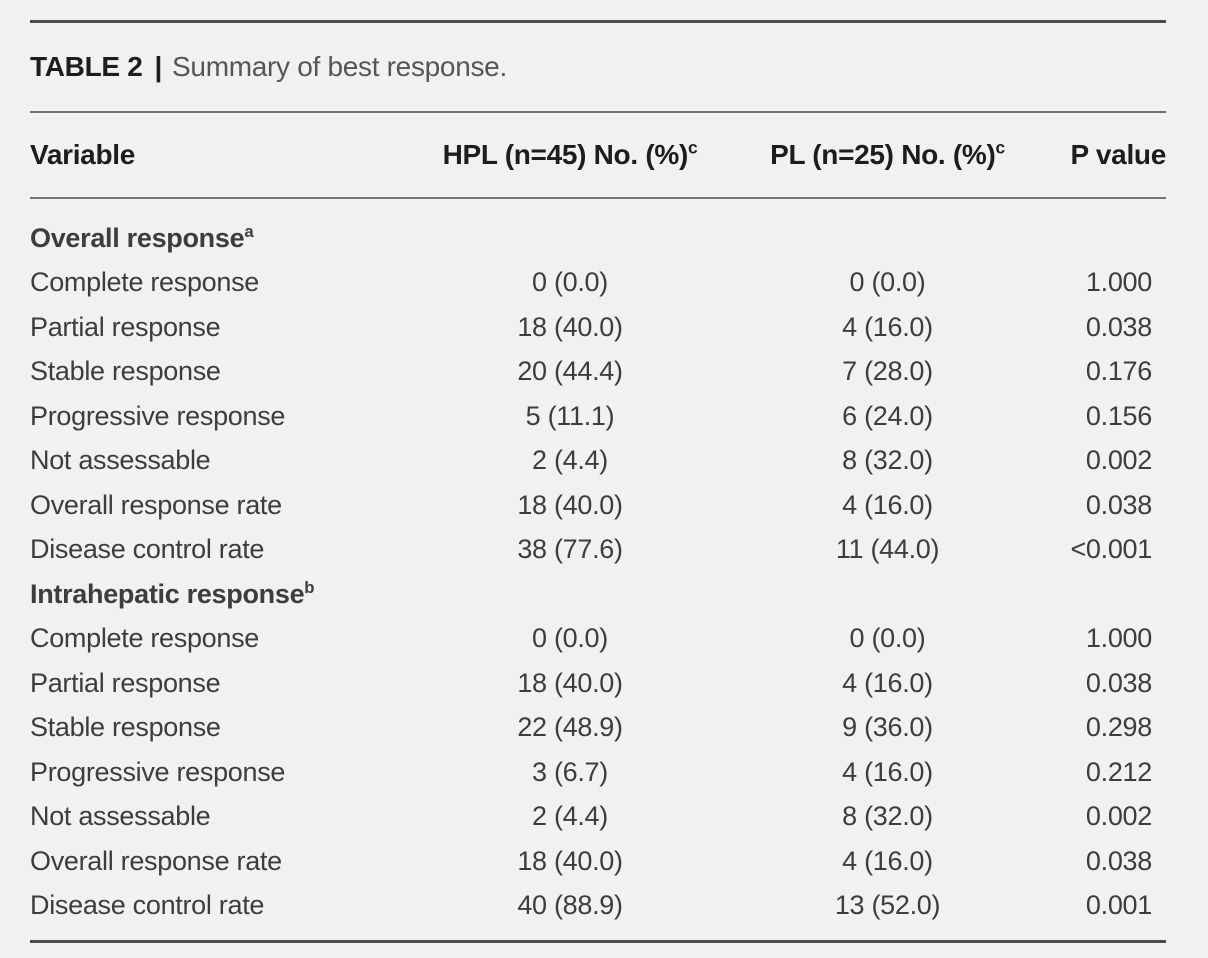 This screenshot has width=1208, height=958. Describe the element at coordinates (86, 66) in the screenshot. I see `table-label: TABLE 2` at that location.